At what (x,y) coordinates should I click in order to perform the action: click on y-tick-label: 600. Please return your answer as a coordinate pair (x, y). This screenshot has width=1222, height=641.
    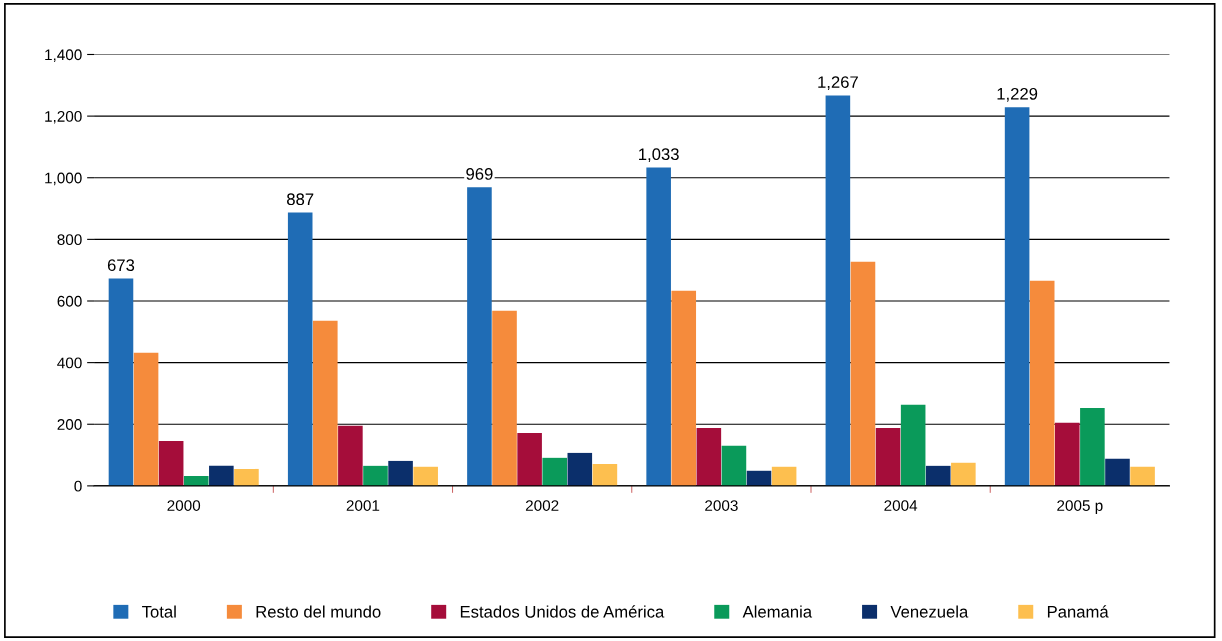
    Looking at the image, I should click on (69, 301).